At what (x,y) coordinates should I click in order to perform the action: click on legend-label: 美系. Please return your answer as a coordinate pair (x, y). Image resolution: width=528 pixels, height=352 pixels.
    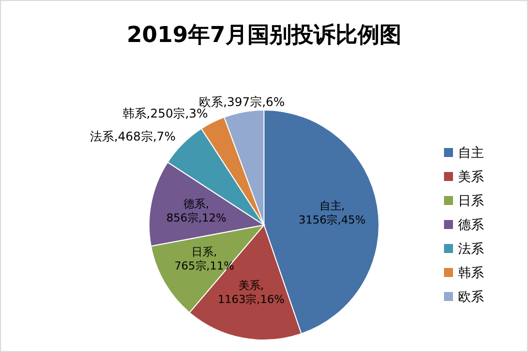
    Looking at the image, I should click on (471, 177).